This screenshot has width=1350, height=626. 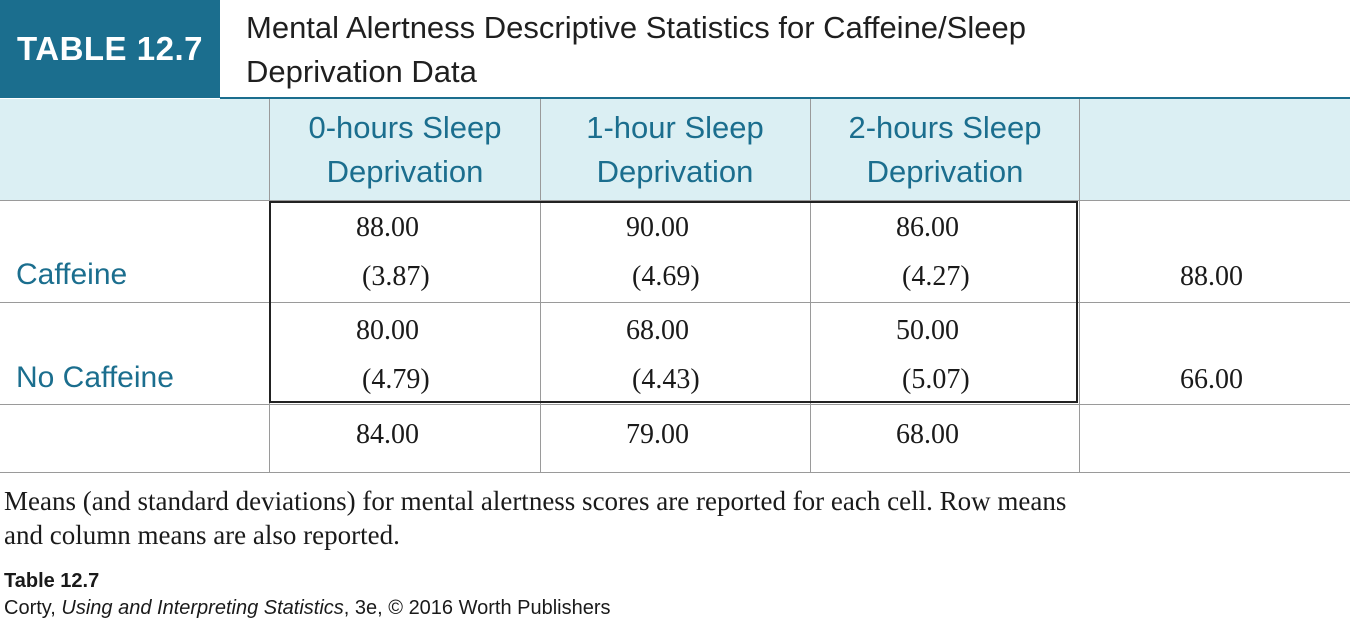 What do you see at coordinates (1211, 276) in the screenshot?
I see `row-mean-caffeine: 88.00` at bounding box center [1211, 276].